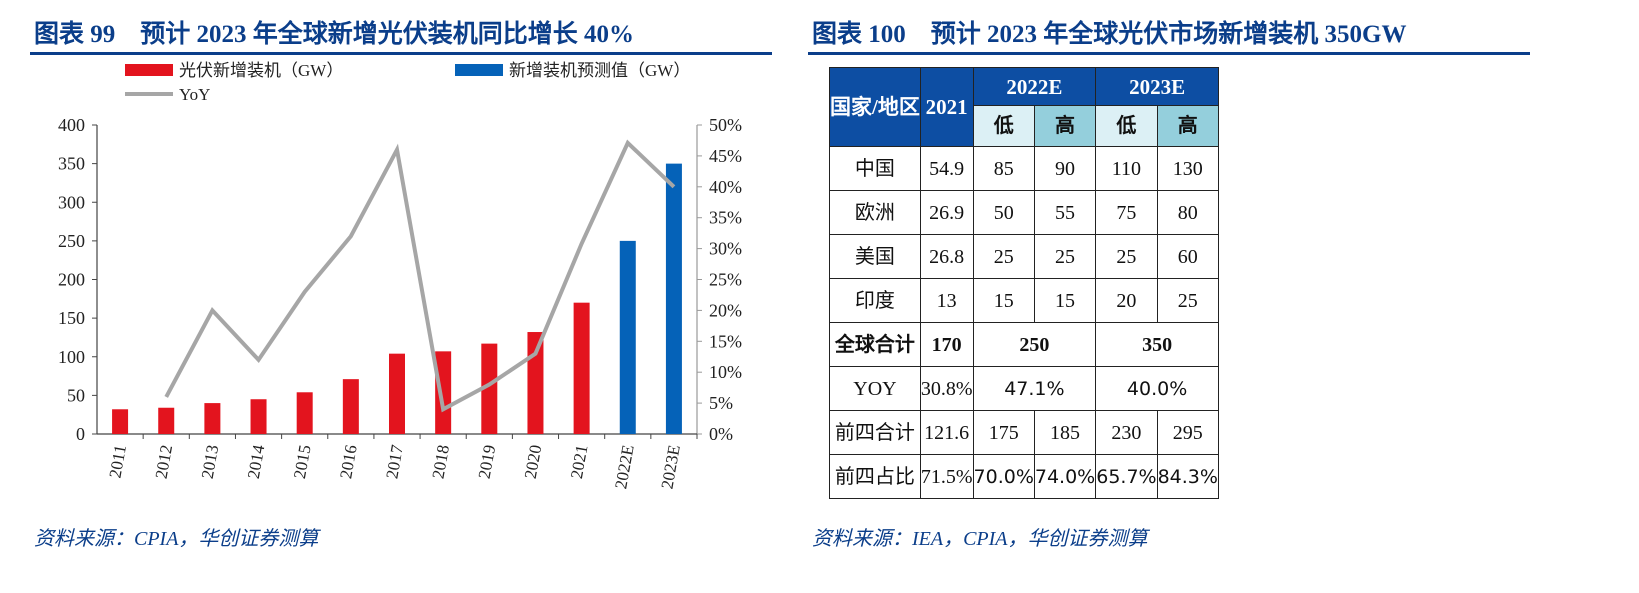 This screenshot has height=593, width=1639. What do you see at coordinates (212, 418) in the screenshot?
I see `bar-2013` at bounding box center [212, 418].